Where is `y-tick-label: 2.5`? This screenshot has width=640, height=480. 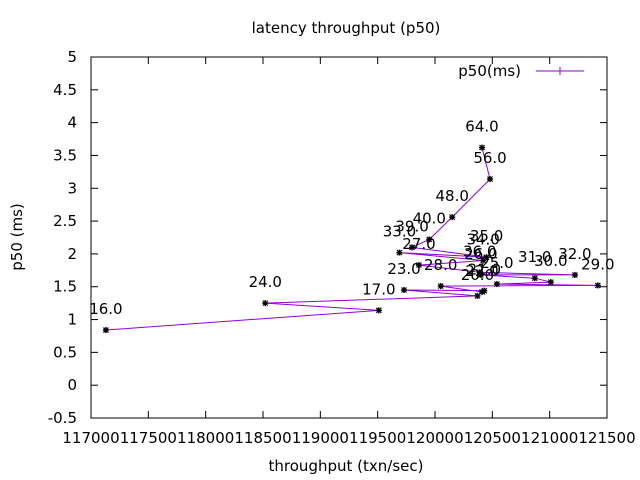
y-tick-label: 2.5 is located at coordinates (65, 221).